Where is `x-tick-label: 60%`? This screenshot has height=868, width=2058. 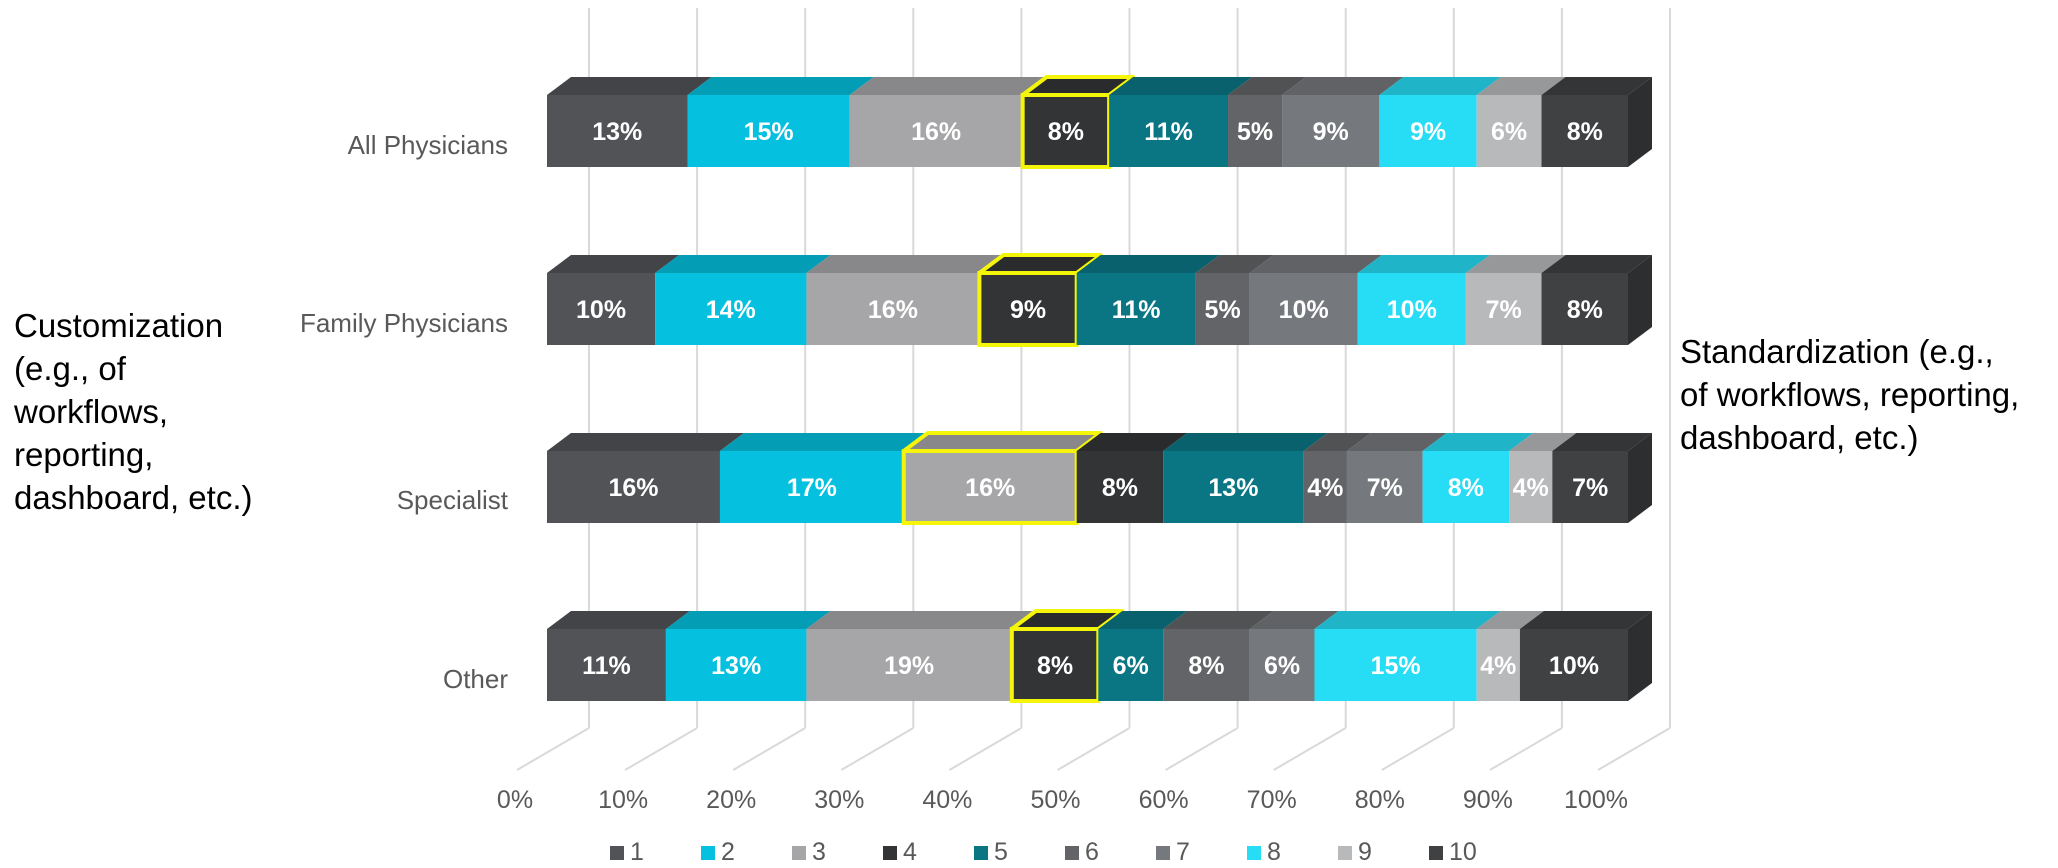
x-tick-label: 60% is located at coordinates (1164, 800).